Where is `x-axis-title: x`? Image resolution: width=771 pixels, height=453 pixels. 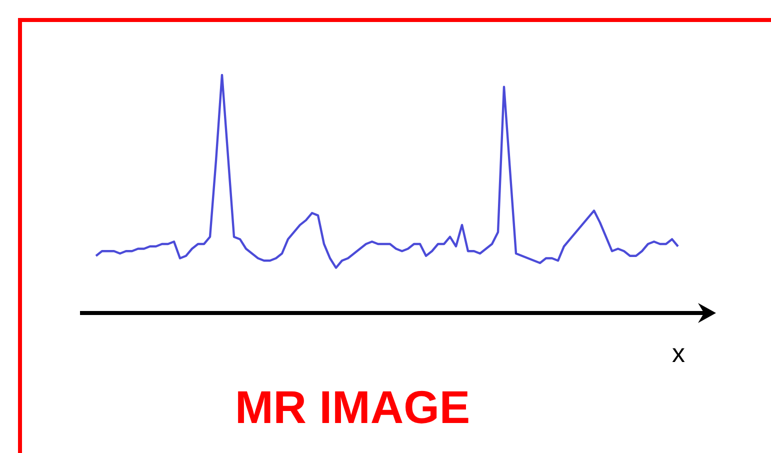 x-axis-title: x is located at coordinates (678, 353).